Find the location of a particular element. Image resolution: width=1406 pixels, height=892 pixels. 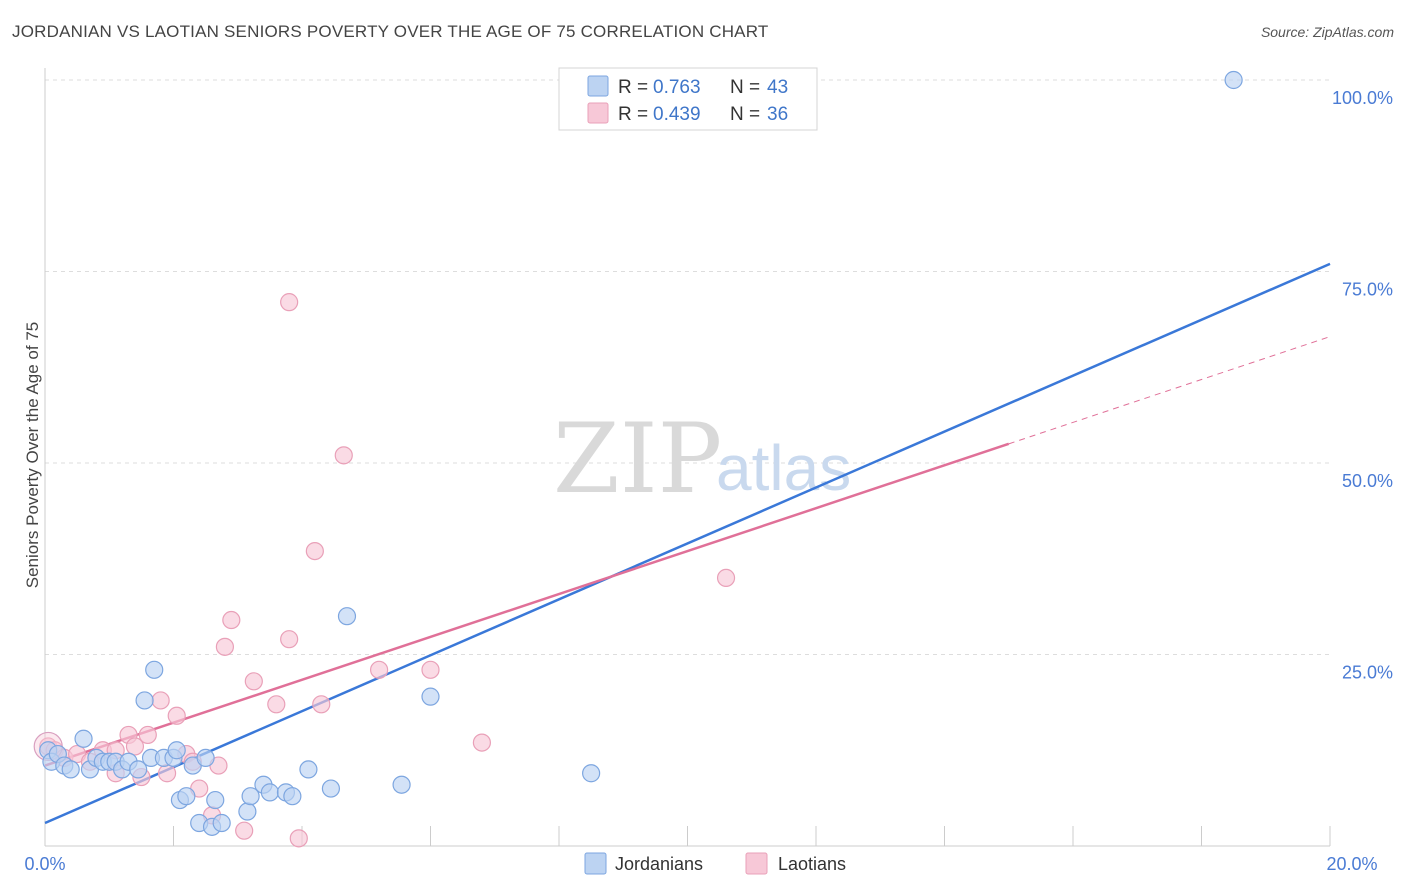

trend-line-laotians-dashed is located at coordinates (1169, 390).